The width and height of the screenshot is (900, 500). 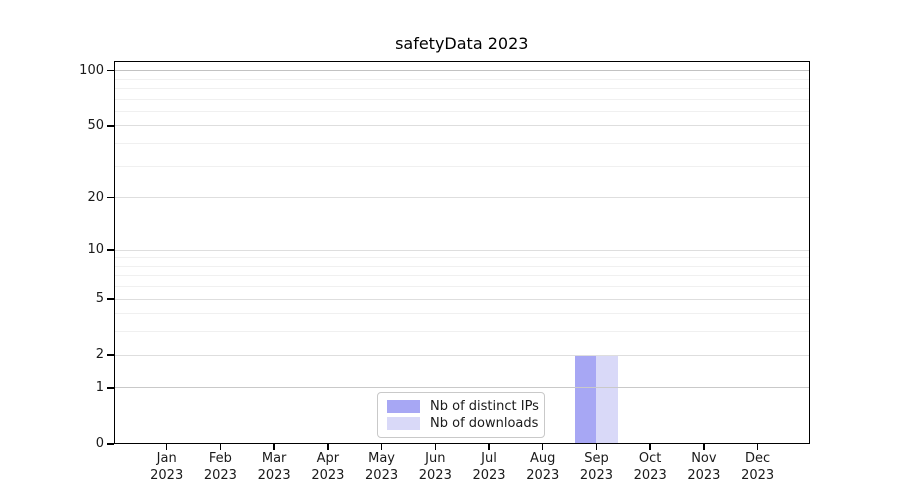 What do you see at coordinates (543, 467) in the screenshot?
I see `x-tick-label: Aug 2023` at bounding box center [543, 467].